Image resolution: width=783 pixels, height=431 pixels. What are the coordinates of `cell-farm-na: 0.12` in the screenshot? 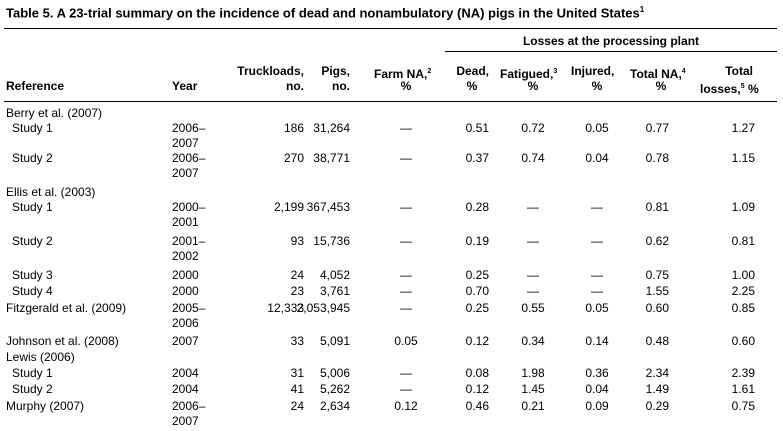 It's located at (406, 406).